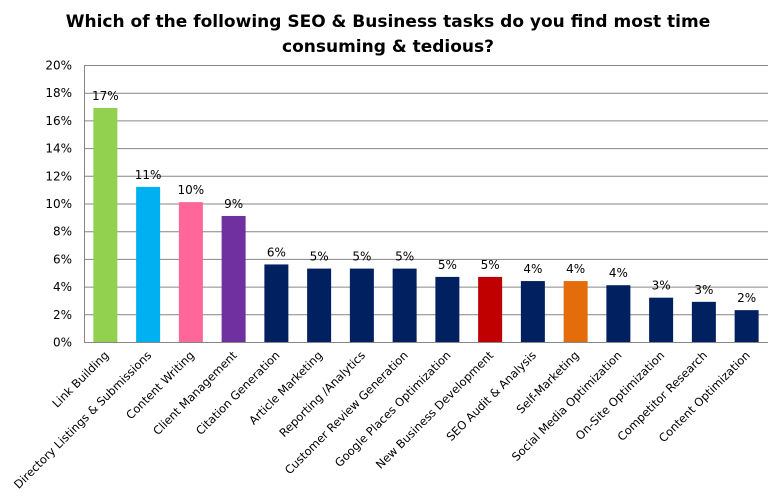 Image resolution: width=776 pixels, height=503 pixels. What do you see at coordinates (62, 315) in the screenshot?
I see `y-tick-label: 2%` at bounding box center [62, 315].